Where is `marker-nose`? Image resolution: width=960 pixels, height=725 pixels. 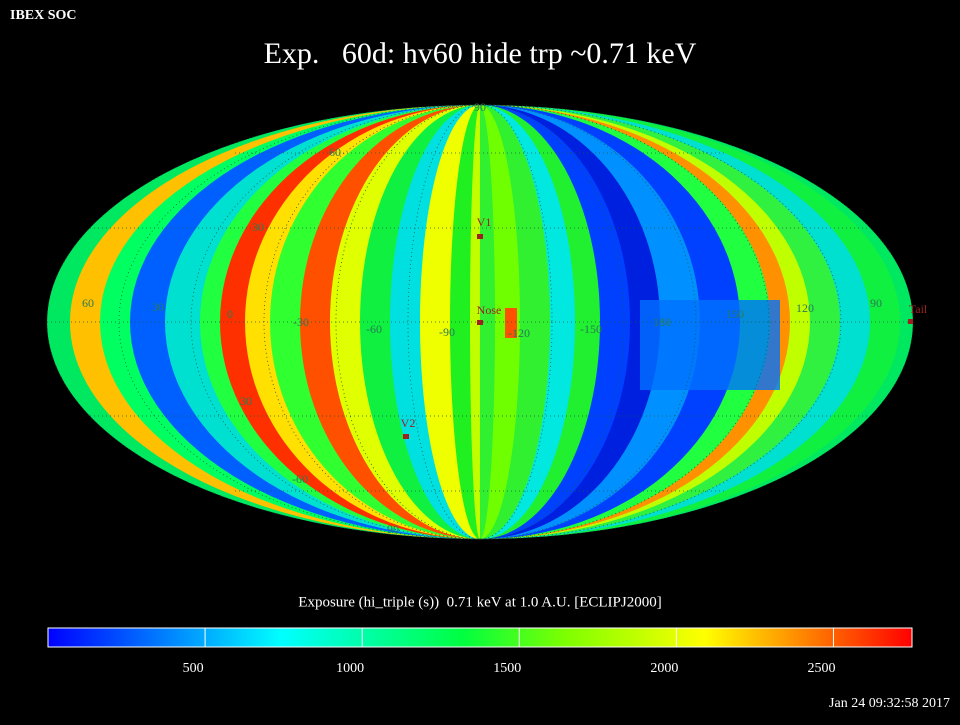 marker-nose is located at coordinates (480, 322).